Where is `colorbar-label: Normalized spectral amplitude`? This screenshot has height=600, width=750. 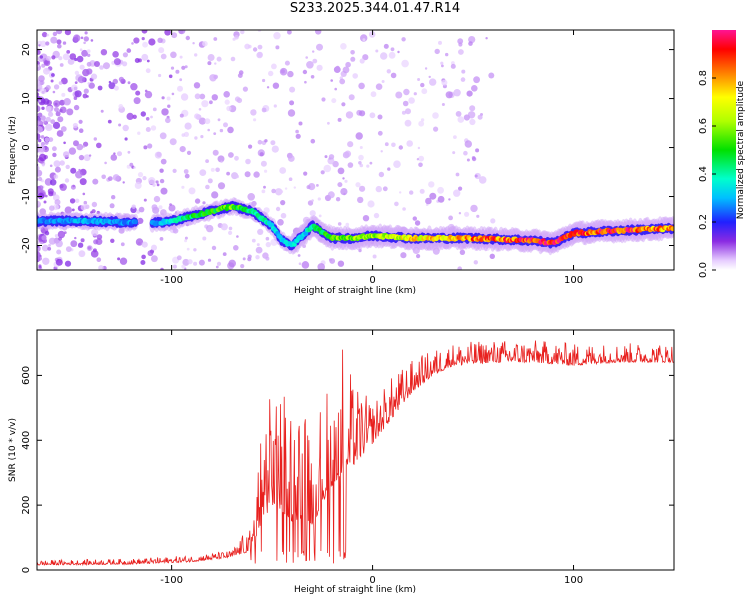
colorbar-label: Normalized spectral amplitude is located at coordinates (741, 149).